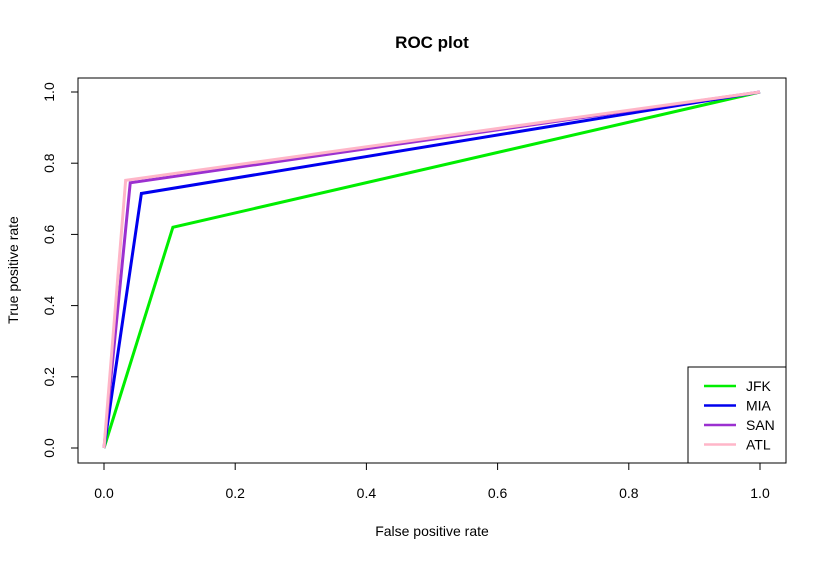 This screenshot has height=561, width=827. I want to click on x-tick-label: 0.2, so click(235, 493).